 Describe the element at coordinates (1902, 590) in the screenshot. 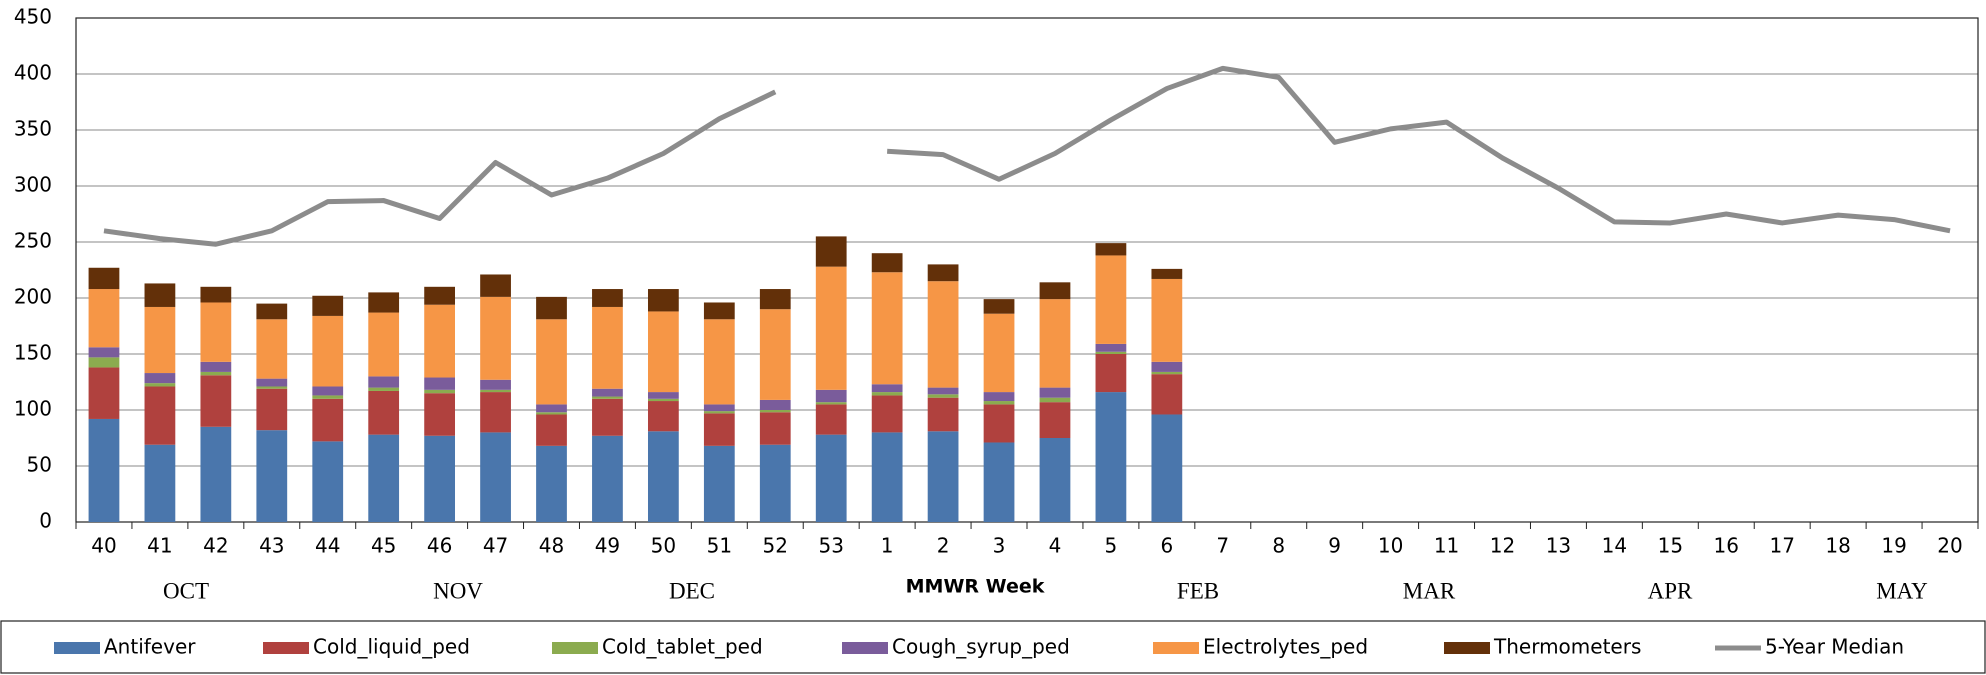

I see `month-label: MAY` at that location.